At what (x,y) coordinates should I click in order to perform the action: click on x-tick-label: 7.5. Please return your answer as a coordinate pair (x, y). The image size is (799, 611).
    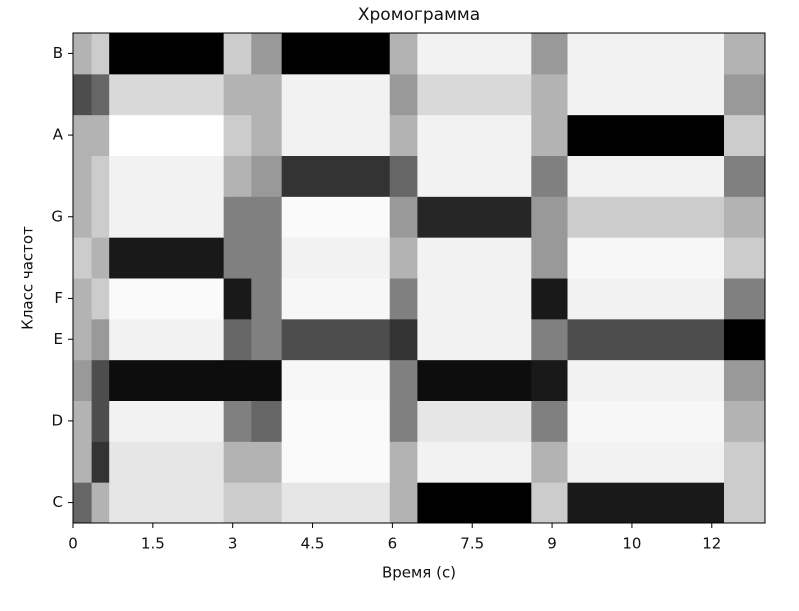
    Looking at the image, I should click on (472, 544).